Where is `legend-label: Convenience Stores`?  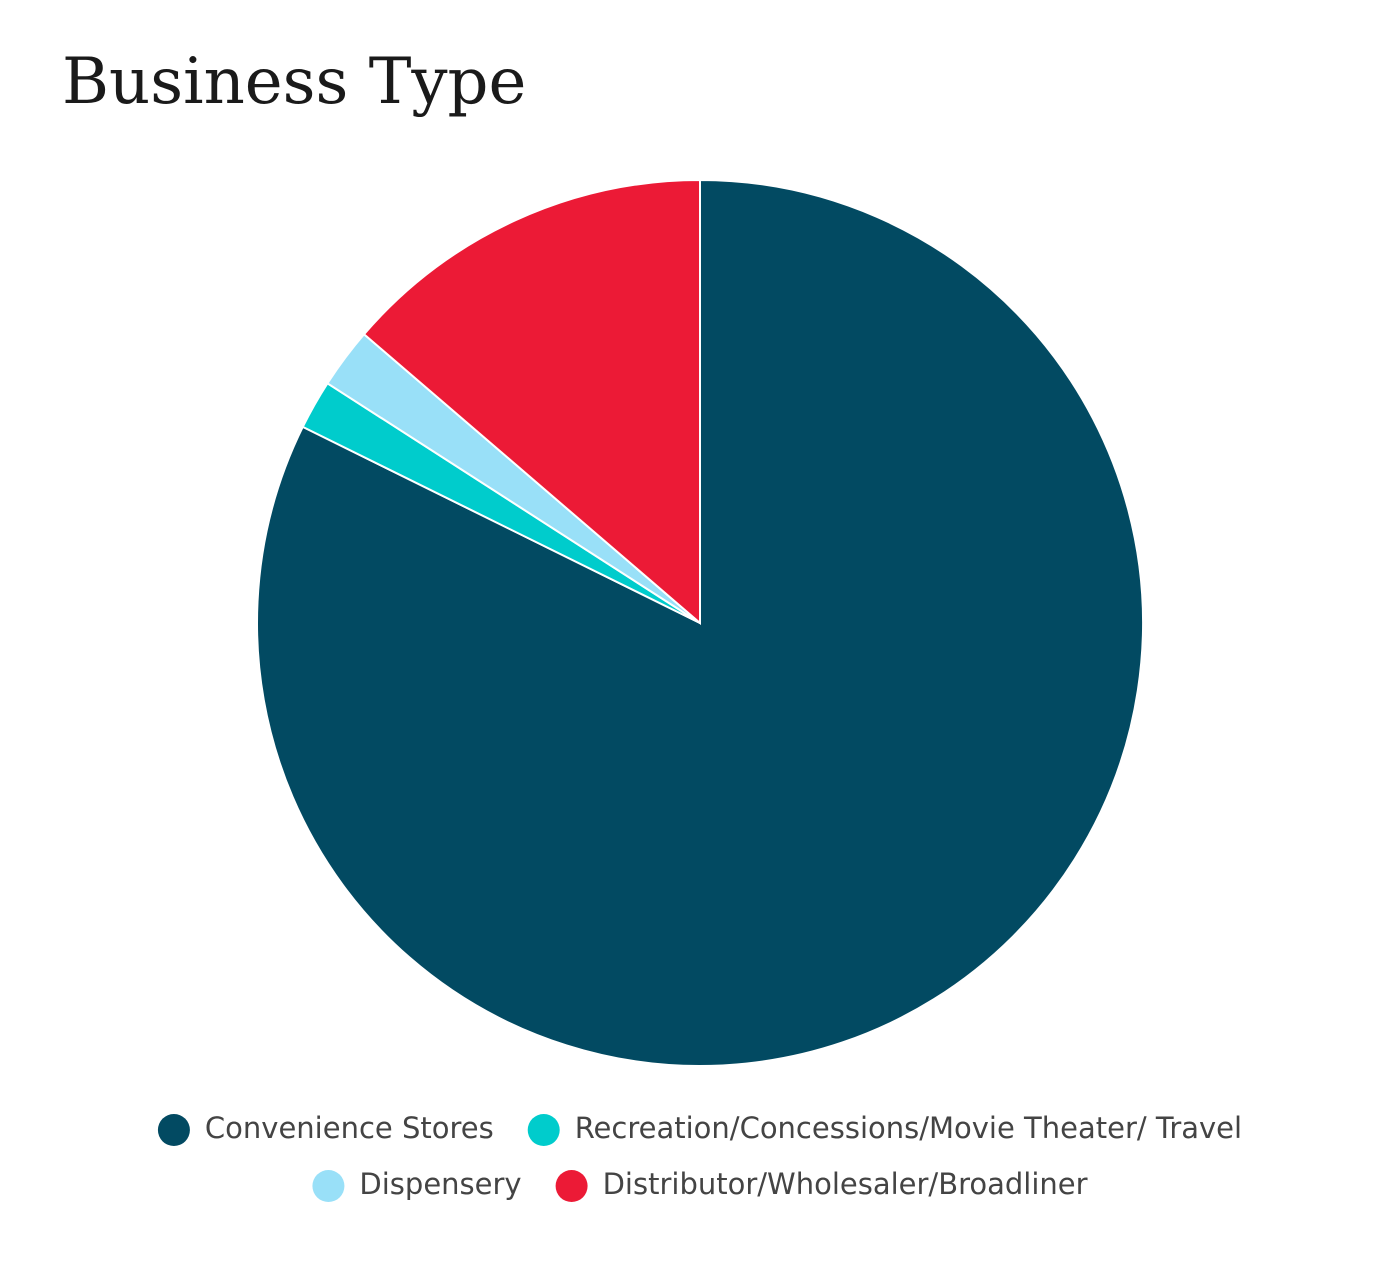
legend-label: Convenience Stores is located at coordinates (349, 1128).